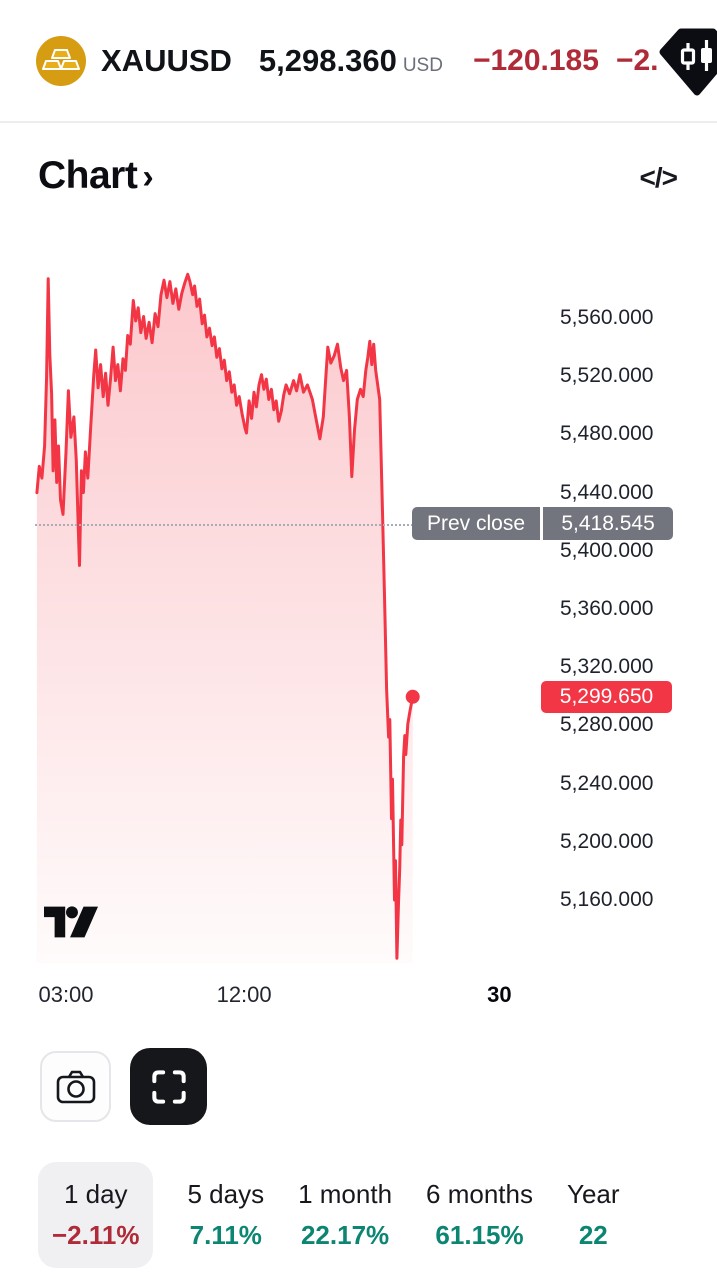 The height and width of the screenshot is (1280, 717). Describe the element at coordinates (96, 1235) in the screenshot. I see `period-change: −2.11%` at that location.